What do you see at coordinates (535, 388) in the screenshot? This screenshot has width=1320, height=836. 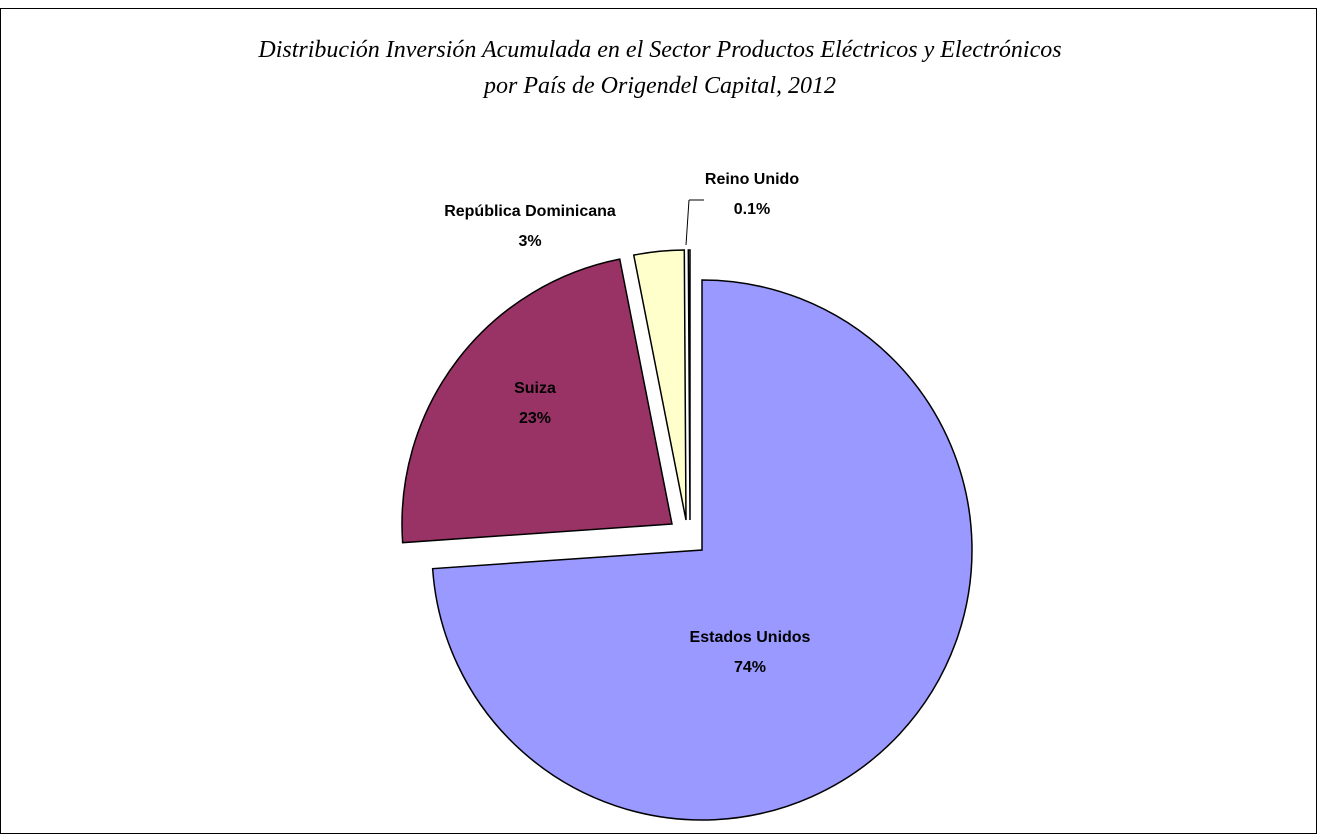 I see `slice-label-suiza: Suiza` at bounding box center [535, 388].